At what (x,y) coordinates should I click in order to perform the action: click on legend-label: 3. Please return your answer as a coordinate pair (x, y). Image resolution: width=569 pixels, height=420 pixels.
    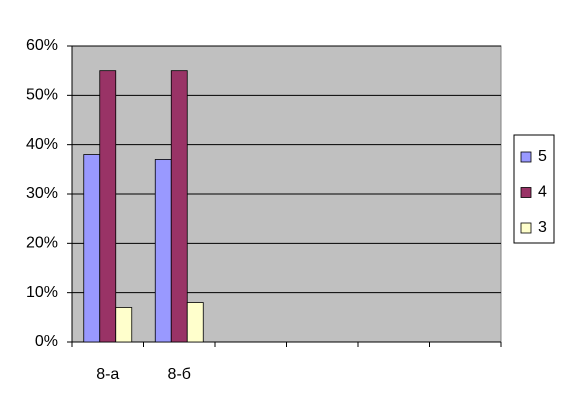
    Looking at the image, I should click on (542, 227).